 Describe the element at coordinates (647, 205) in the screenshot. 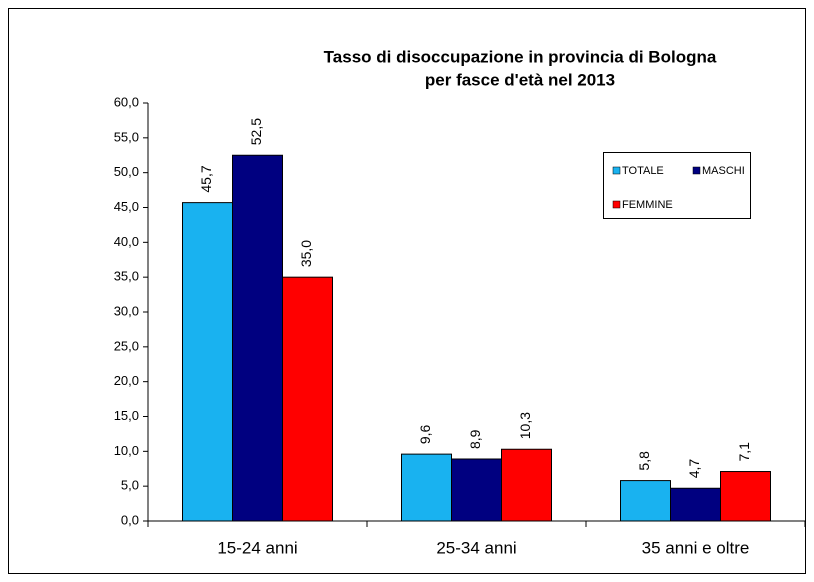

I see `legend-label: FEMMINE` at that location.